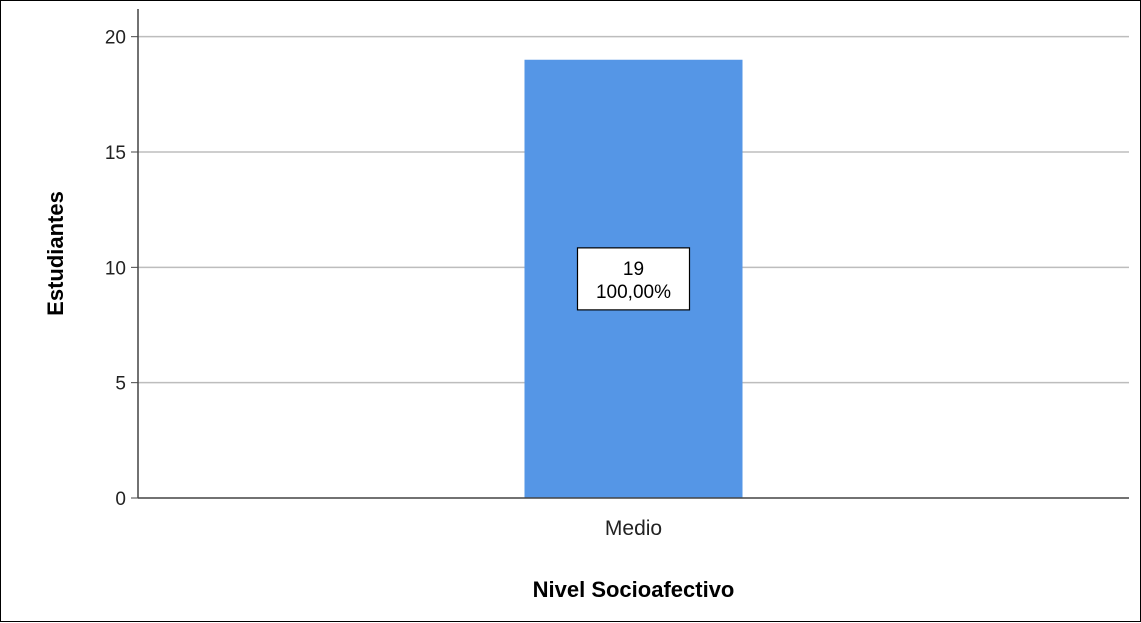  I want to click on y-tick-labels: 0 5 10 15 20, so click(115, 269).